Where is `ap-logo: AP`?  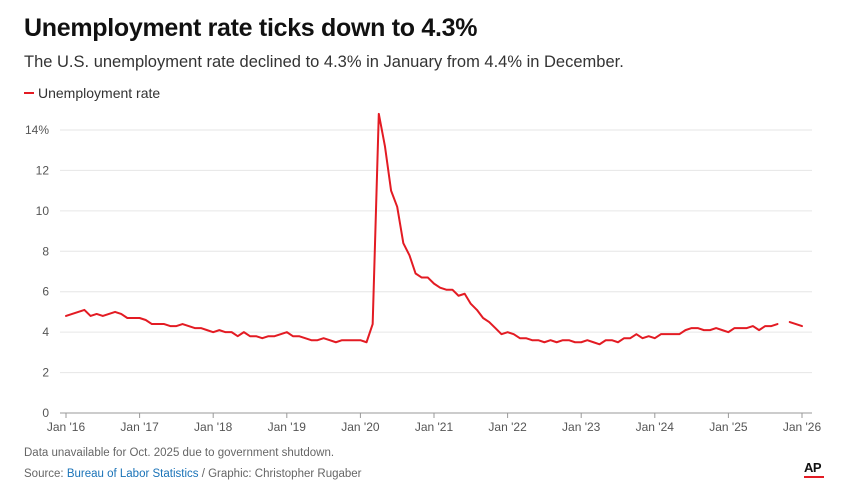 ap-logo: AP is located at coordinates (815, 469).